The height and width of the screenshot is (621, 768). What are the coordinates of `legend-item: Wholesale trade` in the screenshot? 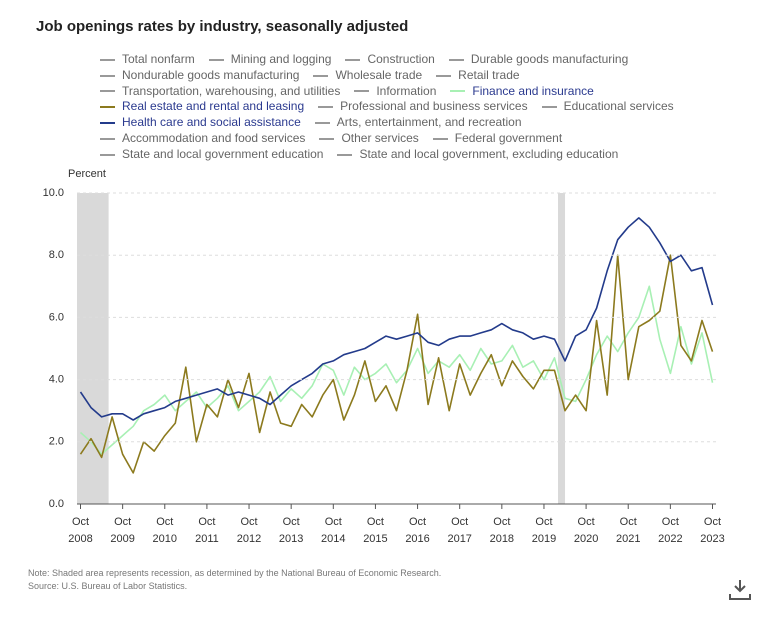 It's located at (367, 76).